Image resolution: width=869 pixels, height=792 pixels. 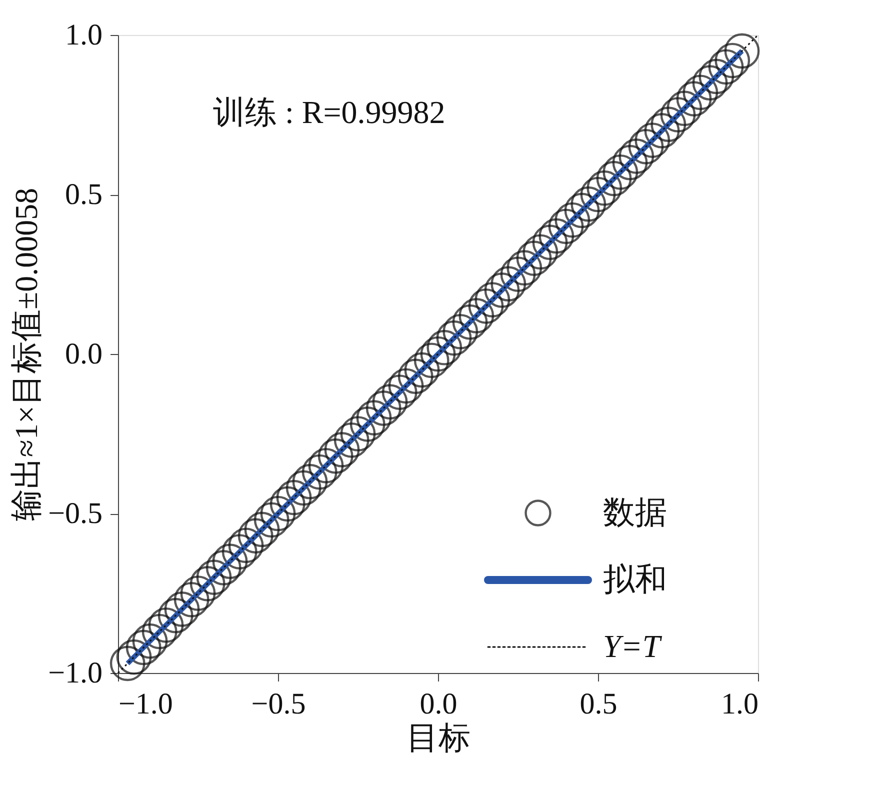 What do you see at coordinates (26, 355) in the screenshot?
I see `y-axis-title: 输出≈1×目标值±0.00058` at bounding box center [26, 355].